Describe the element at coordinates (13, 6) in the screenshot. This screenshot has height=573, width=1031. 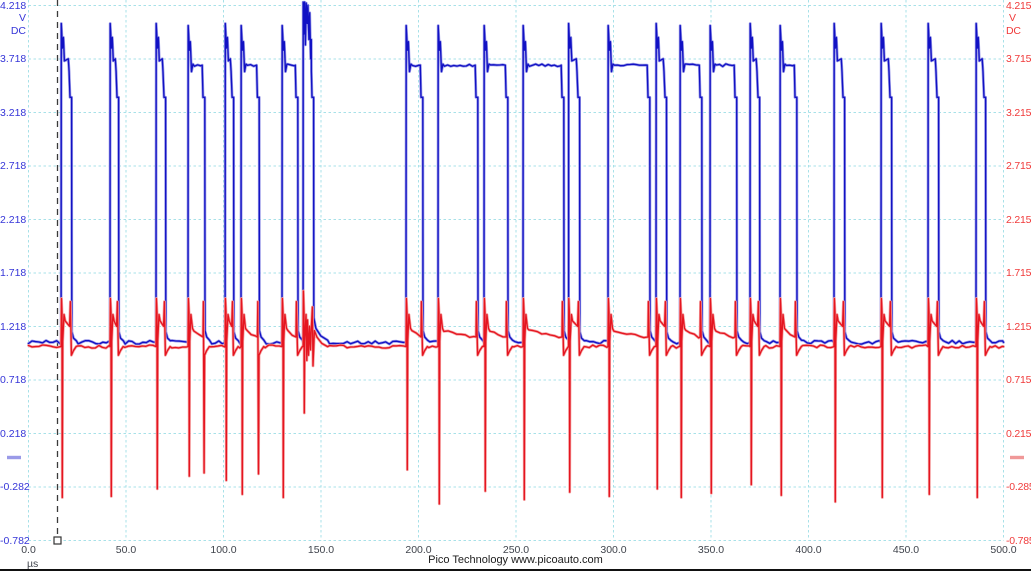
I see `left-axis-tick-label: 4.218` at that location.